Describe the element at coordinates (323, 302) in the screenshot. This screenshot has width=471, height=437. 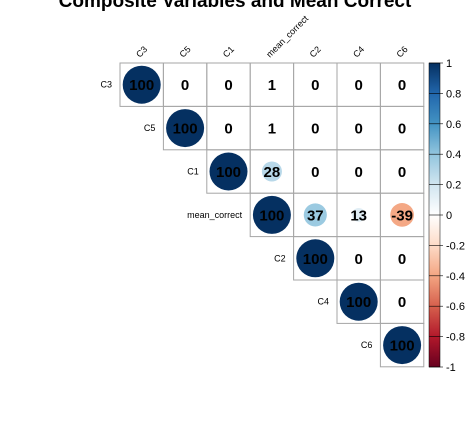
I see `row-label: C4` at that location.